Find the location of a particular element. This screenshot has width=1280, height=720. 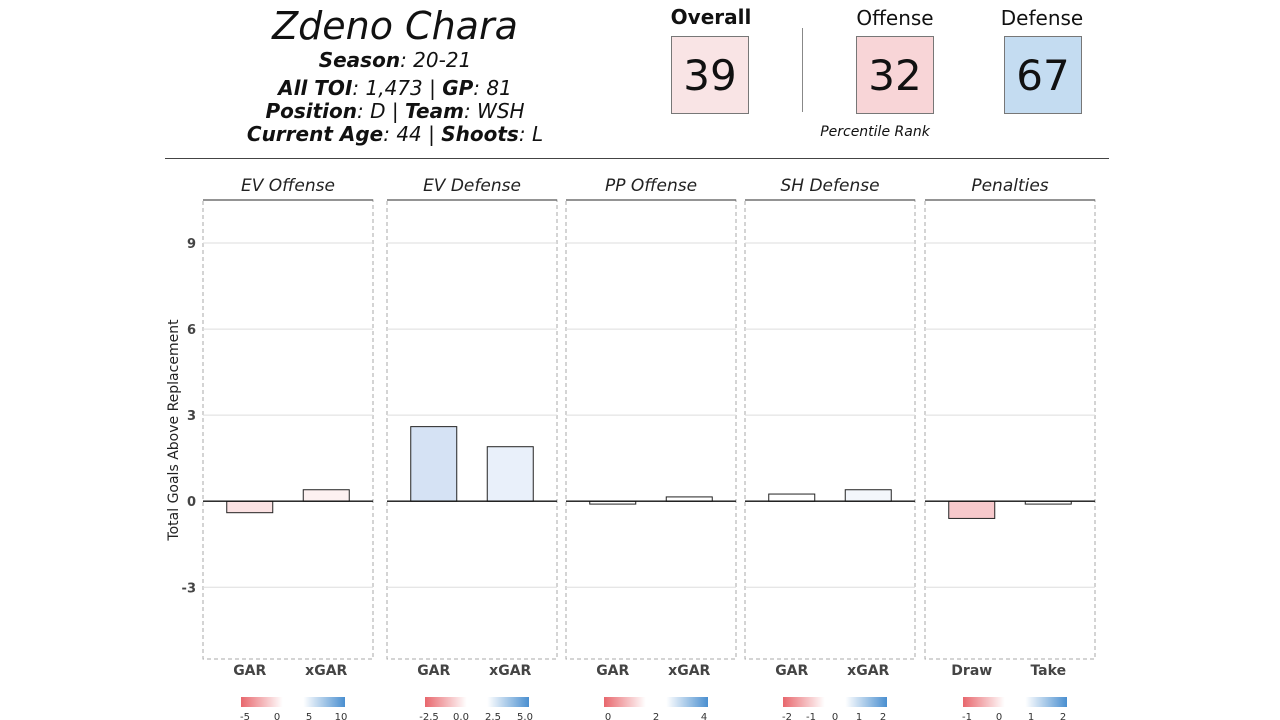

y-tick-label: 6 is located at coordinates (191, 330).